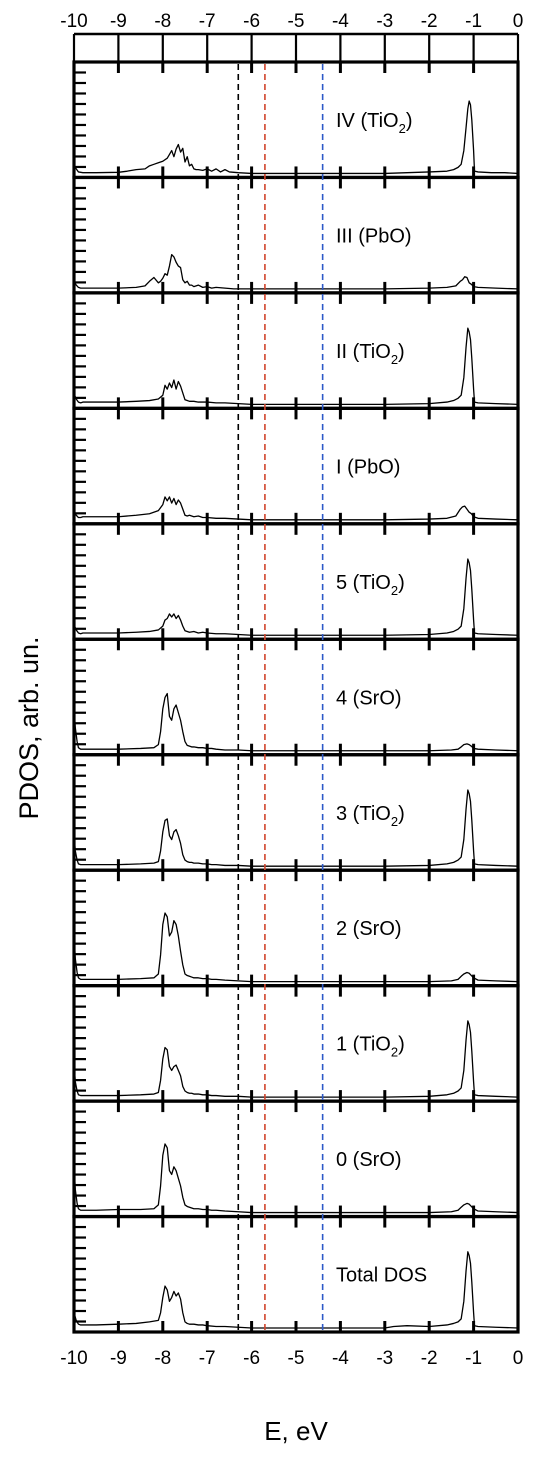 This screenshot has width=550, height=1462. I want to click on panel-label: II (TiO2), so click(370, 354).